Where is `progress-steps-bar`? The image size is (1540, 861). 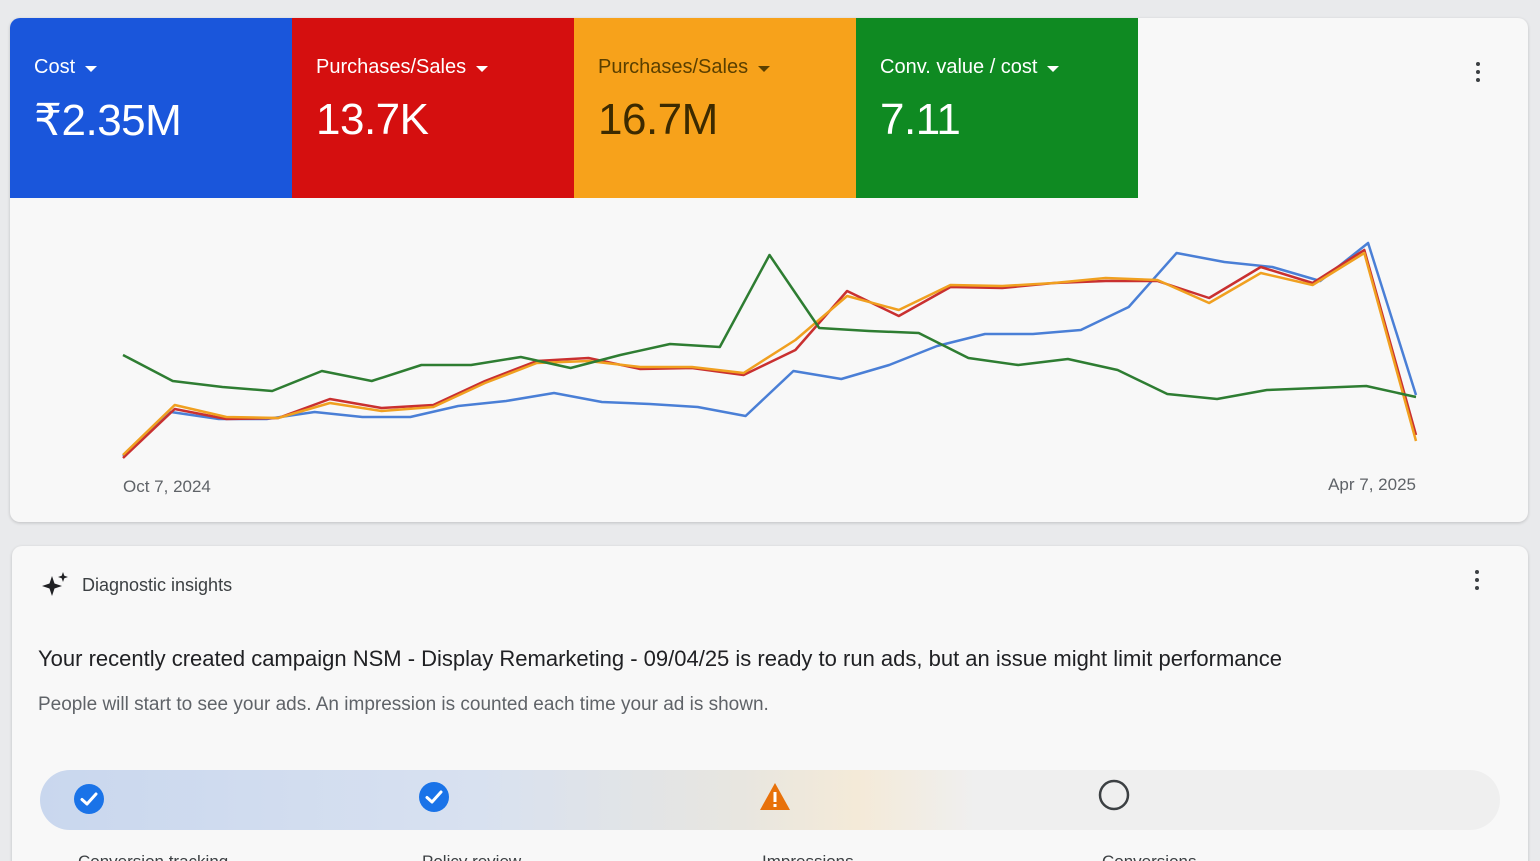
progress-steps-bar is located at coordinates (770, 800).